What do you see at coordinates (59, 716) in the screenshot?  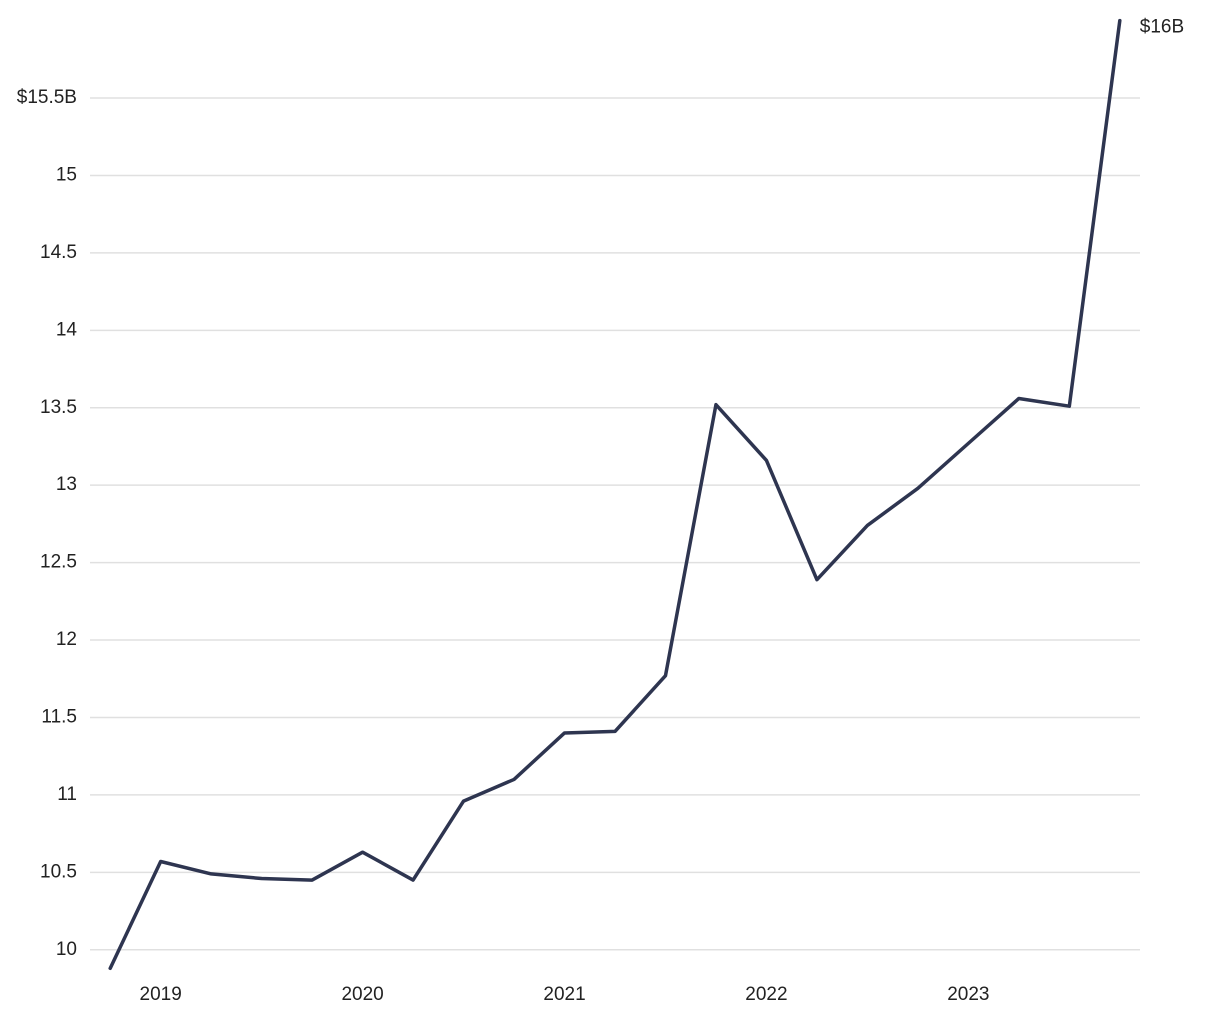 I see `y-tick-label: 11.5` at bounding box center [59, 716].